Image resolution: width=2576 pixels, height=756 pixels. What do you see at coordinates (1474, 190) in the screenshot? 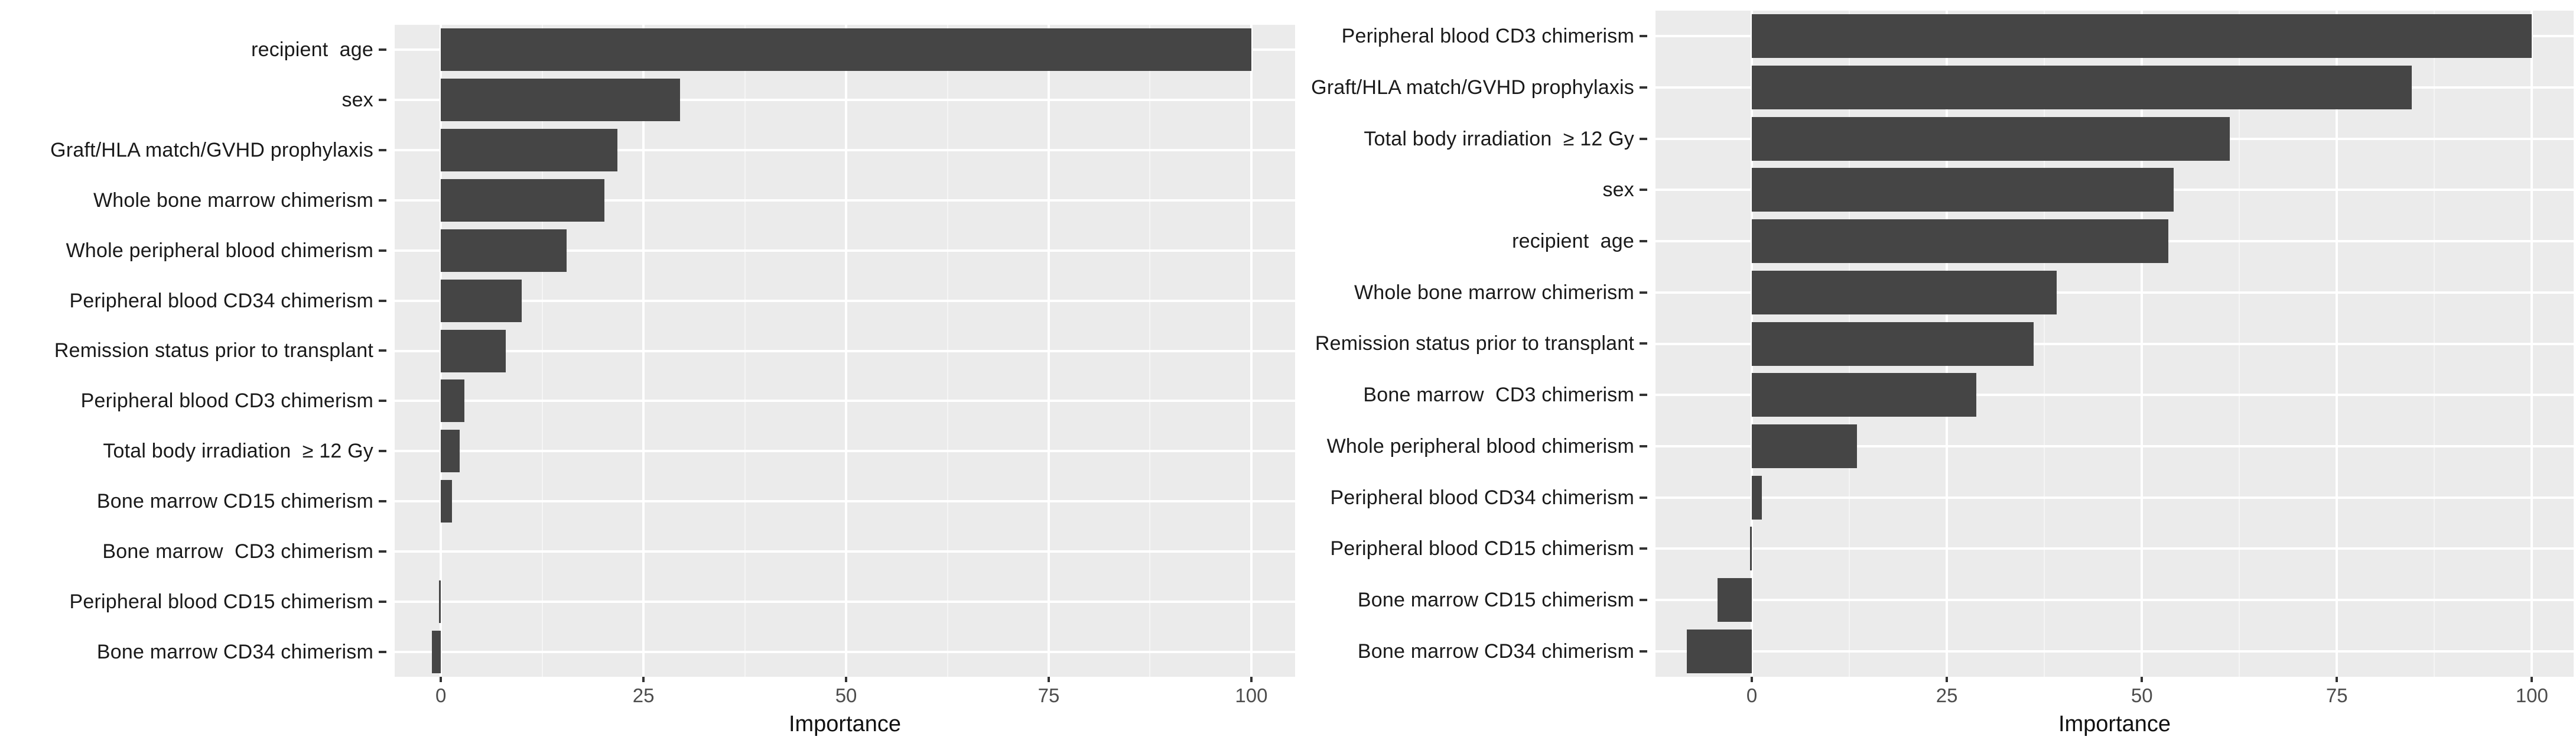
I see `y-axis-label-row: sex` at bounding box center [1474, 190].